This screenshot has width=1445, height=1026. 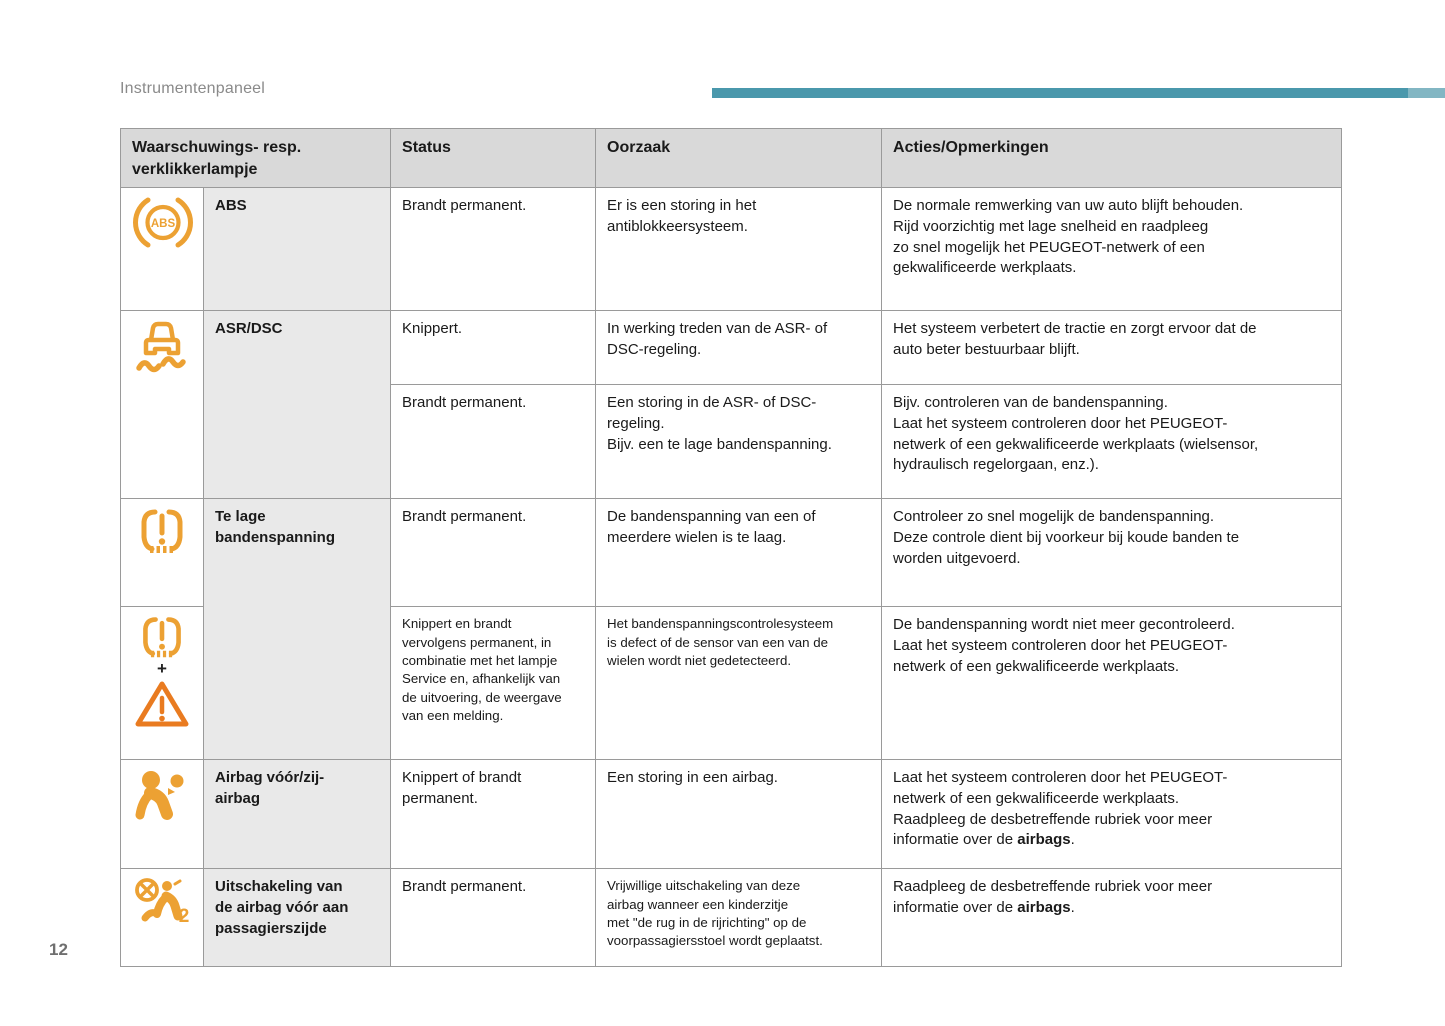 I want to click on column-header-lamp: Waarschuwings- resp. verklikkerlampje, so click(x=255, y=158).